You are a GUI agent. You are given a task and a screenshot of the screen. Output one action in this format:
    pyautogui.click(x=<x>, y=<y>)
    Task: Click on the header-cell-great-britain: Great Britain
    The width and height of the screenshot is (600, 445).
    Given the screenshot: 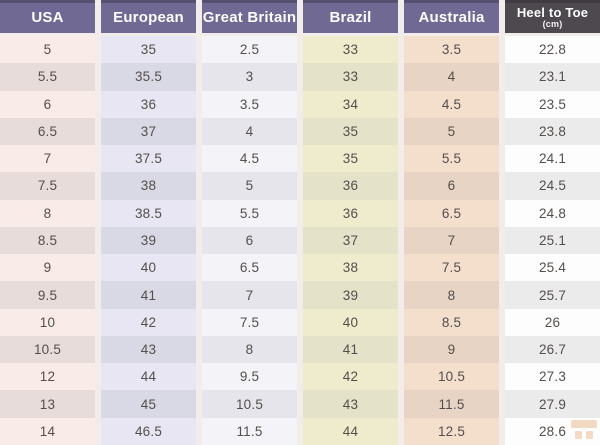 What is the action you would take?
    pyautogui.click(x=249, y=18)
    